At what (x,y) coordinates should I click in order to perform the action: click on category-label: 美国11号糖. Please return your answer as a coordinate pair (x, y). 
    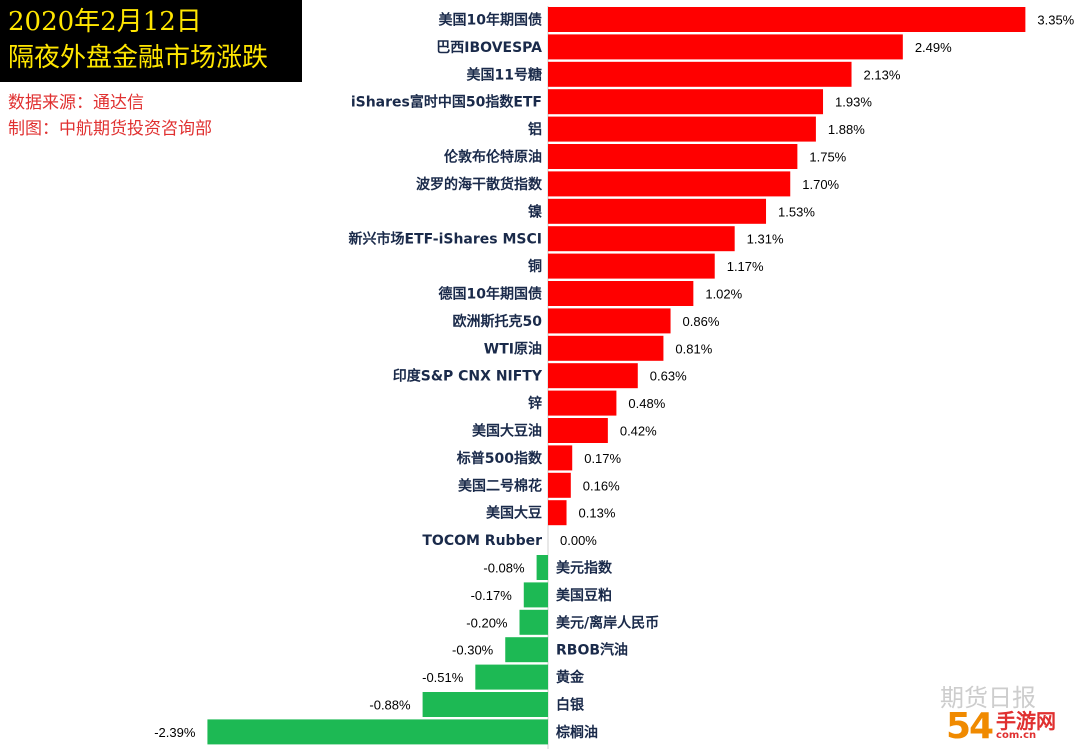
    Looking at the image, I should click on (504, 74).